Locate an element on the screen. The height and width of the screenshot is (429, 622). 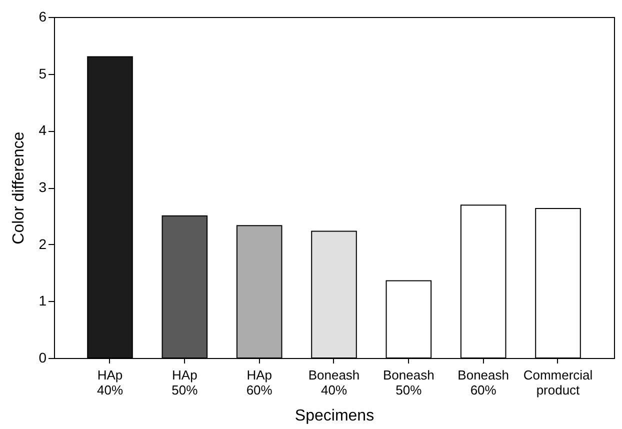
y-tick-label: 4 is located at coordinates (42, 130).